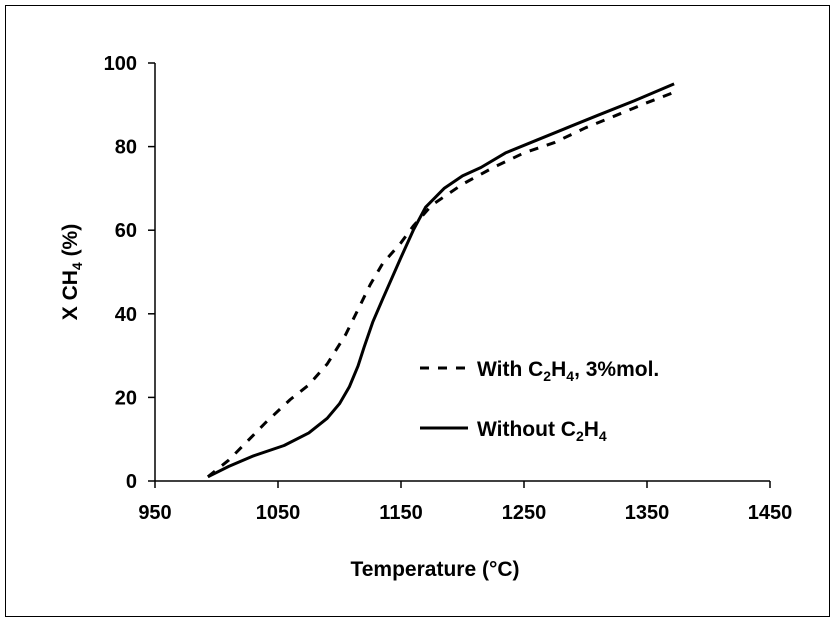 Image resolution: width=837 pixels, height=622 pixels. Describe the element at coordinates (568, 371) in the screenshot. I see `legend-label: With C2H4, 3%mol.` at that location.